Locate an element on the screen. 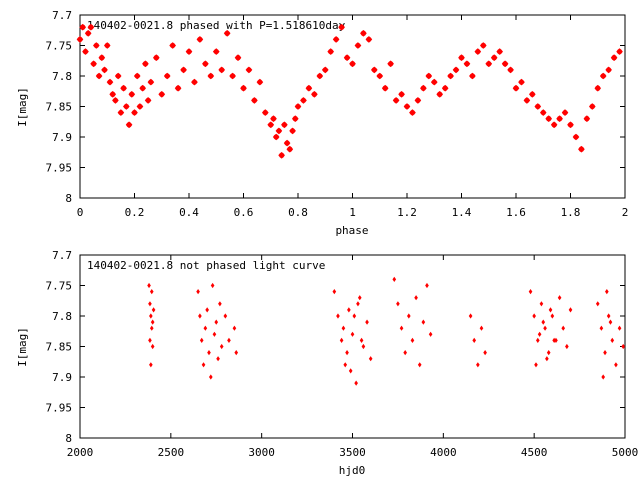  x-tick-label: 0.4 is located at coordinates (189, 212).